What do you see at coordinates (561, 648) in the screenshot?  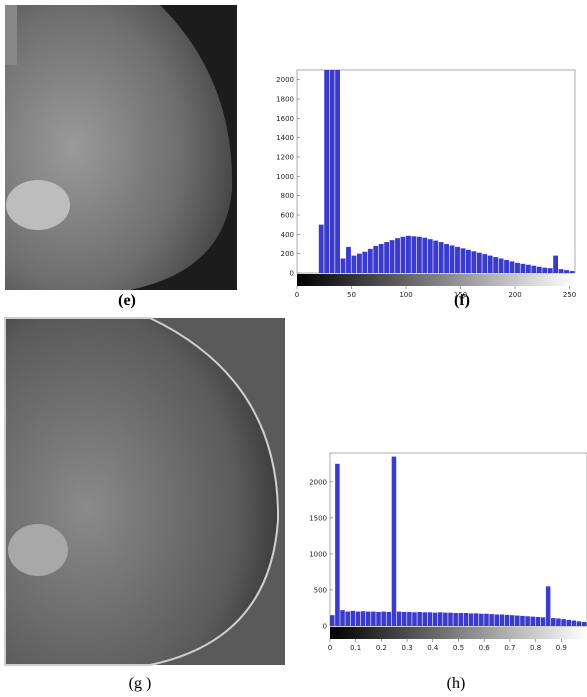 I see `x-tick-label: 0.9` at bounding box center [561, 648].